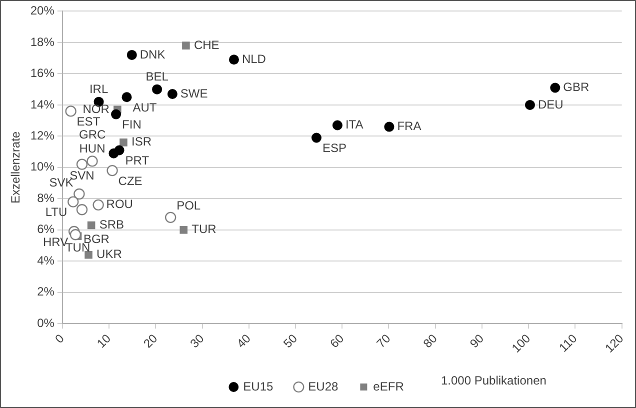  I want to click on x-tick-label: 20, so click(150, 341).